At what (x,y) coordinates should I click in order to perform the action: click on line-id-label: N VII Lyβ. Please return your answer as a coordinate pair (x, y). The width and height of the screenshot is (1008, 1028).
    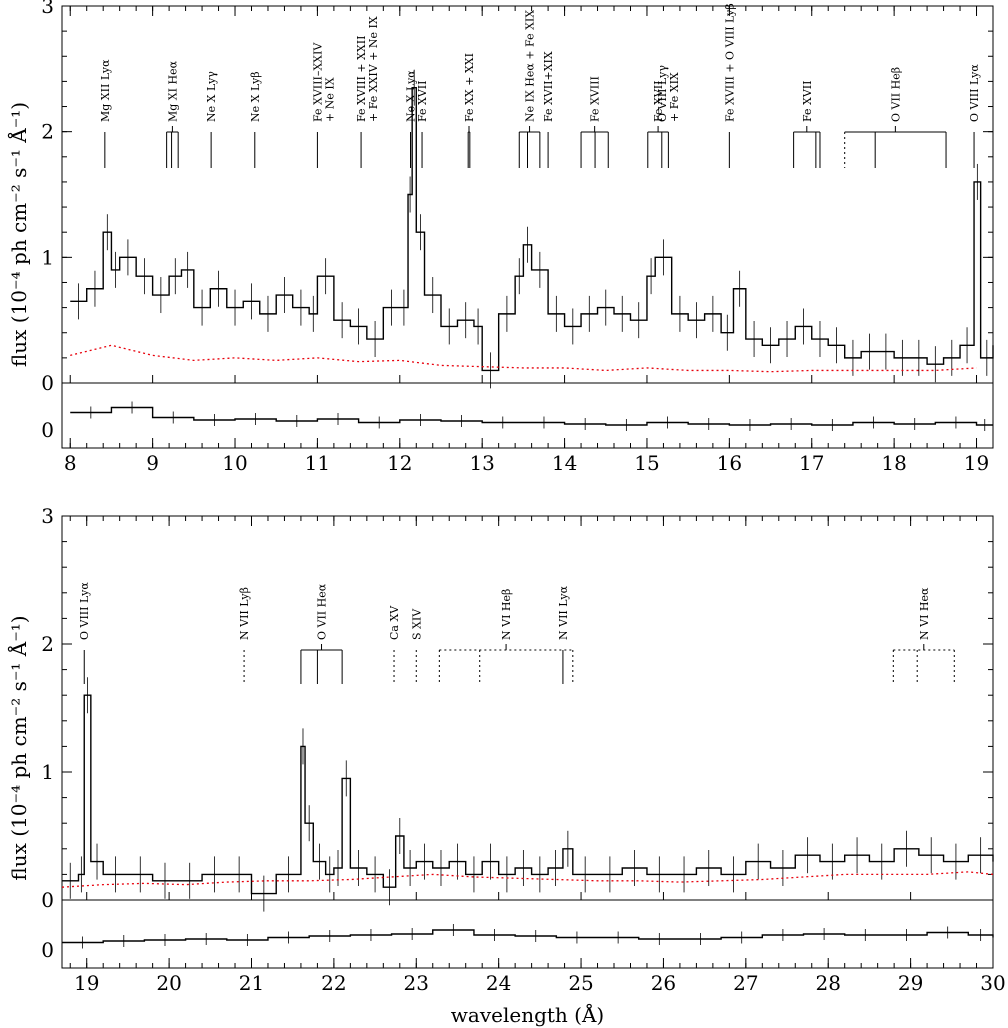
    Looking at the image, I should click on (244, 613).